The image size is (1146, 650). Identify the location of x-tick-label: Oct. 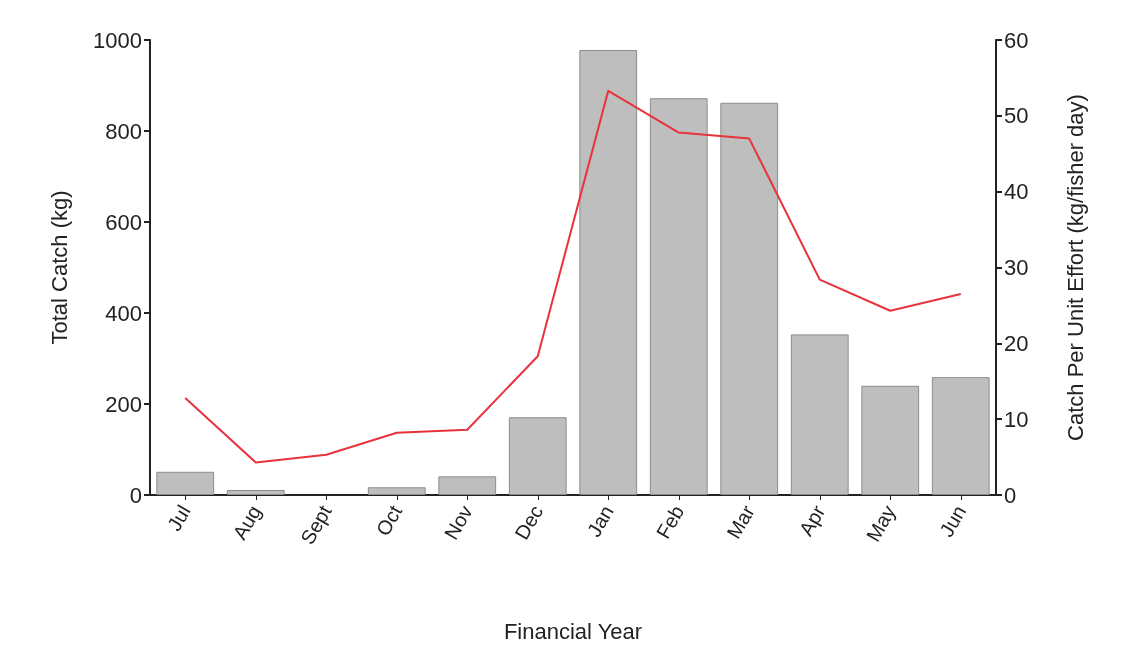
(389, 520).